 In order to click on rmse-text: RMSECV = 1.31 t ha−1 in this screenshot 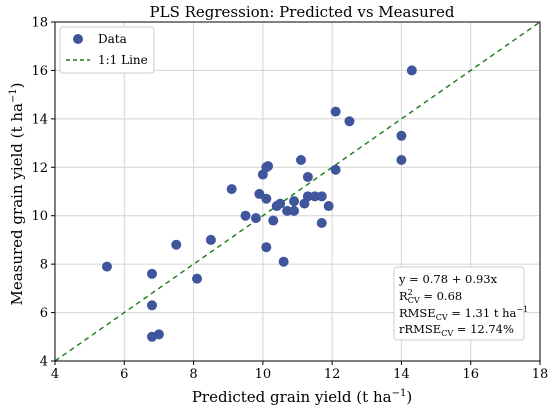, I will do `click(463, 313)`.